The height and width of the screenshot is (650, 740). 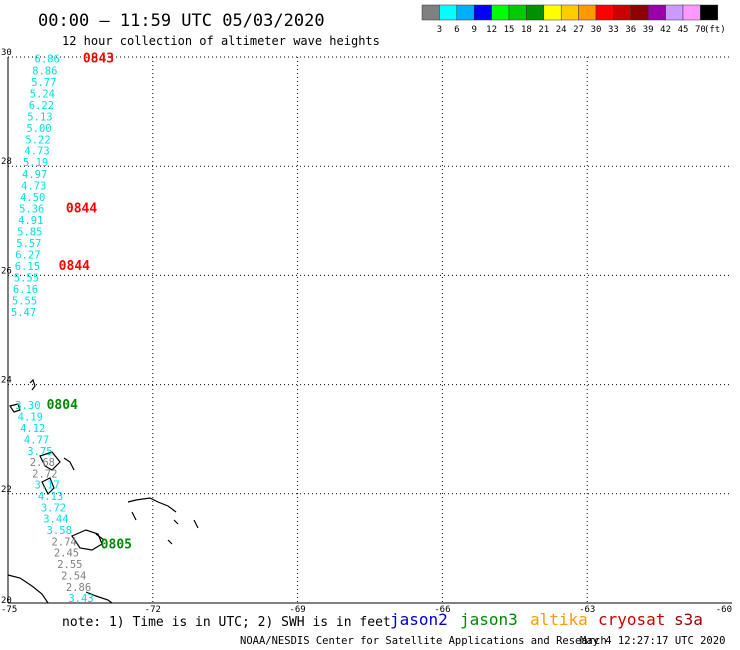 What do you see at coordinates (32, 429) in the screenshot?
I see `wave-height-value: 4.12` at bounding box center [32, 429].